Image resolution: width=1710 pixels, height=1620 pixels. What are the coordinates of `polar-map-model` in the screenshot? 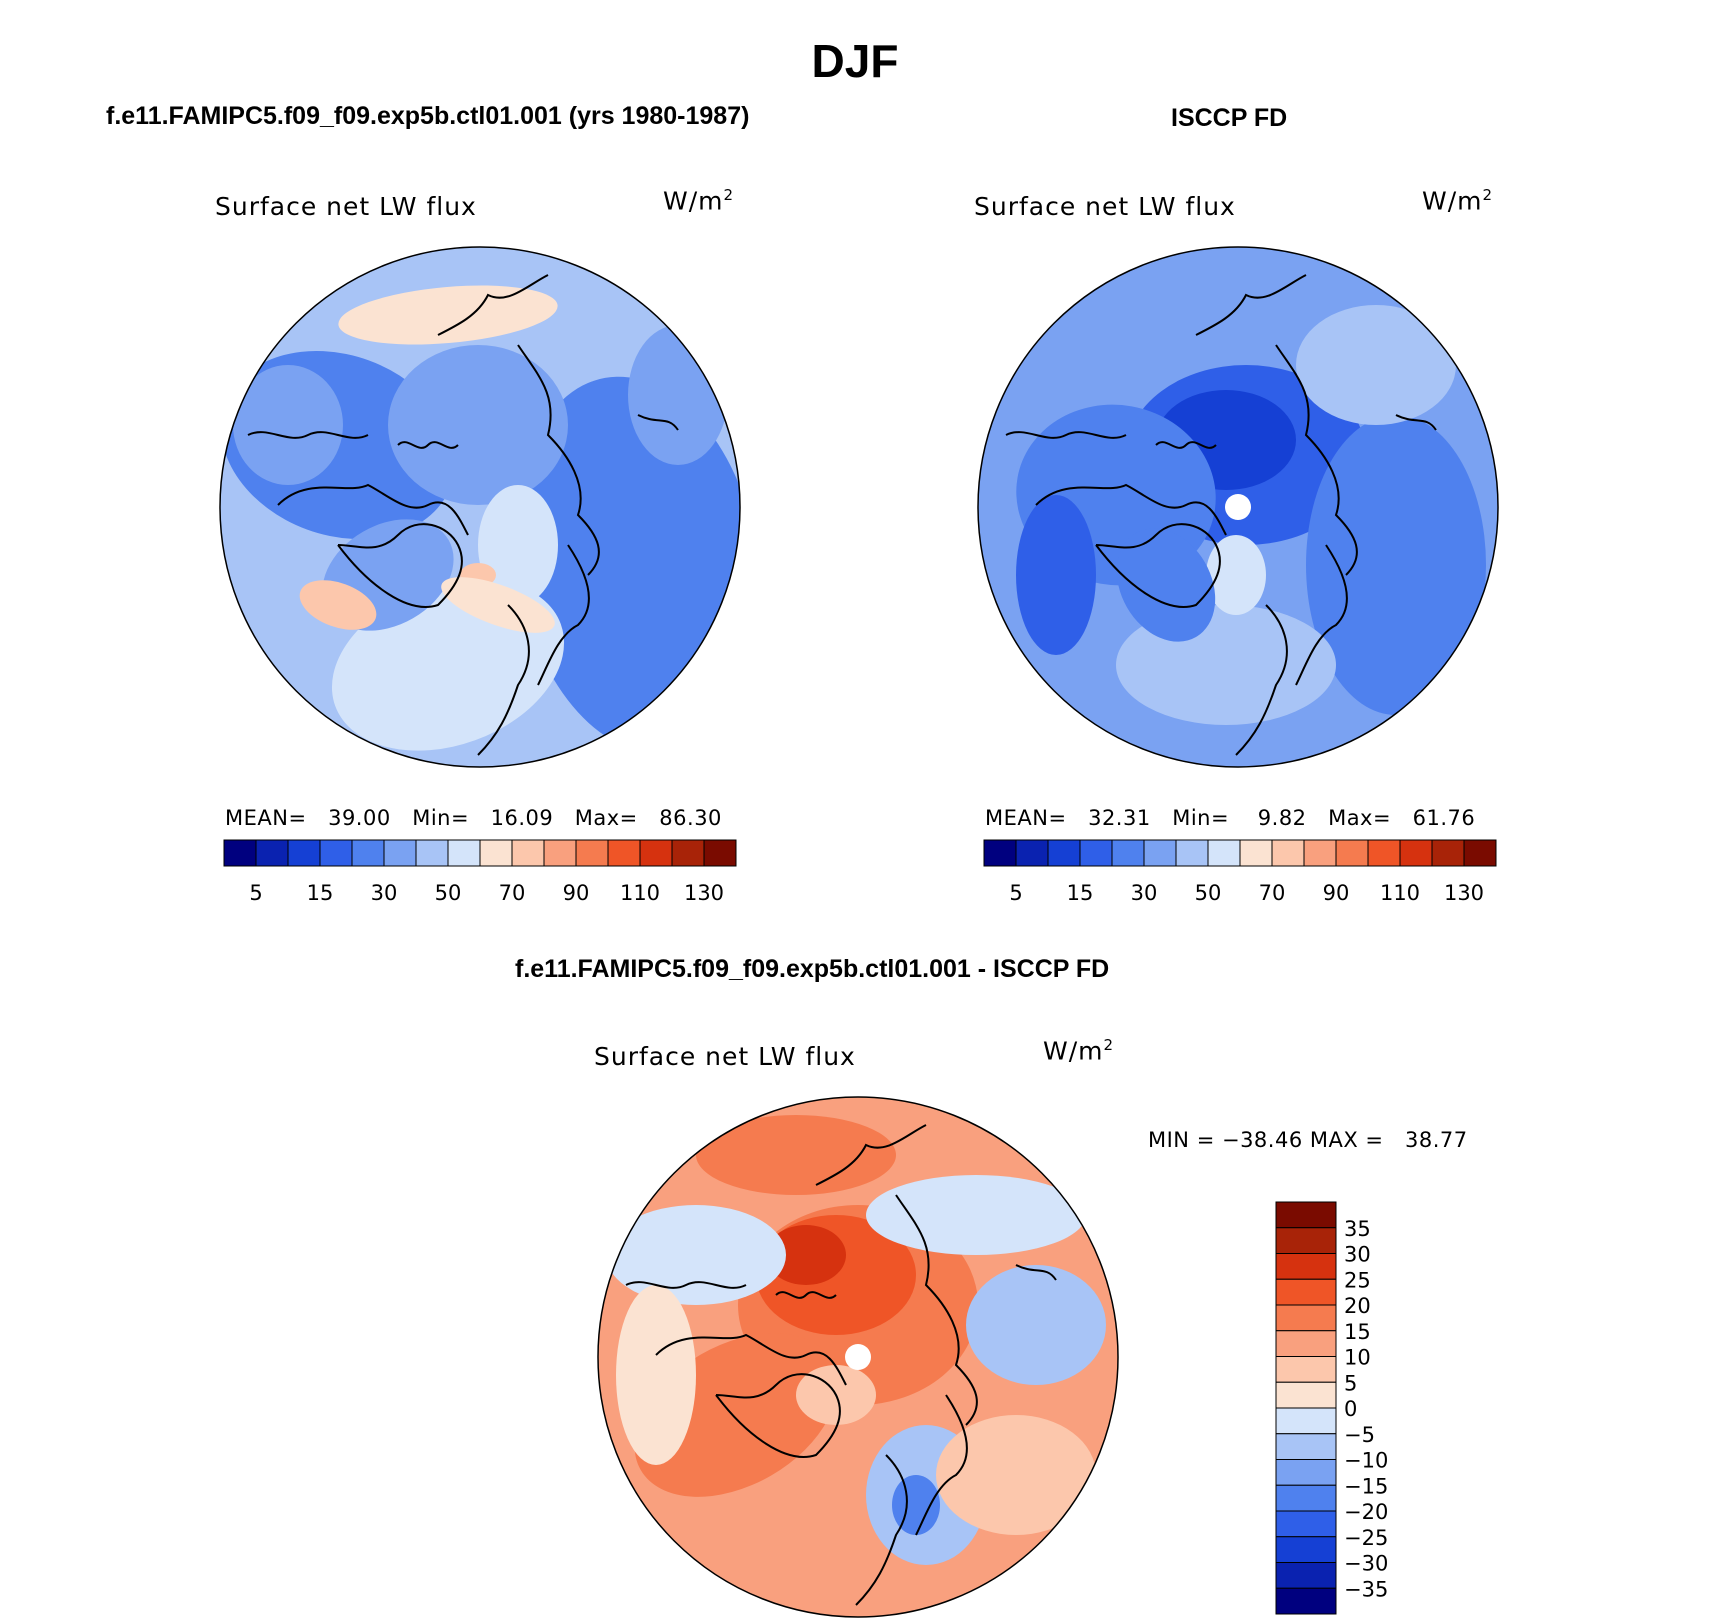 It's located at (480, 507).